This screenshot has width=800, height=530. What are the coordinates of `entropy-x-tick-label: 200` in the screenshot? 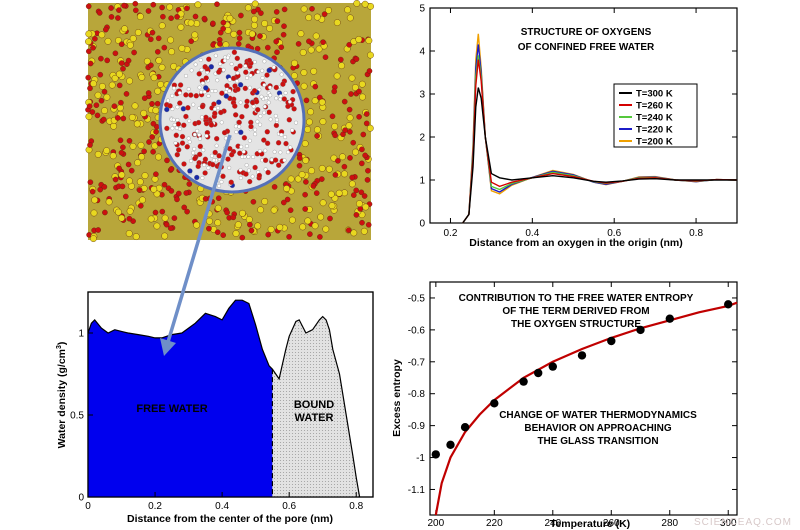 It's located at (436, 523).